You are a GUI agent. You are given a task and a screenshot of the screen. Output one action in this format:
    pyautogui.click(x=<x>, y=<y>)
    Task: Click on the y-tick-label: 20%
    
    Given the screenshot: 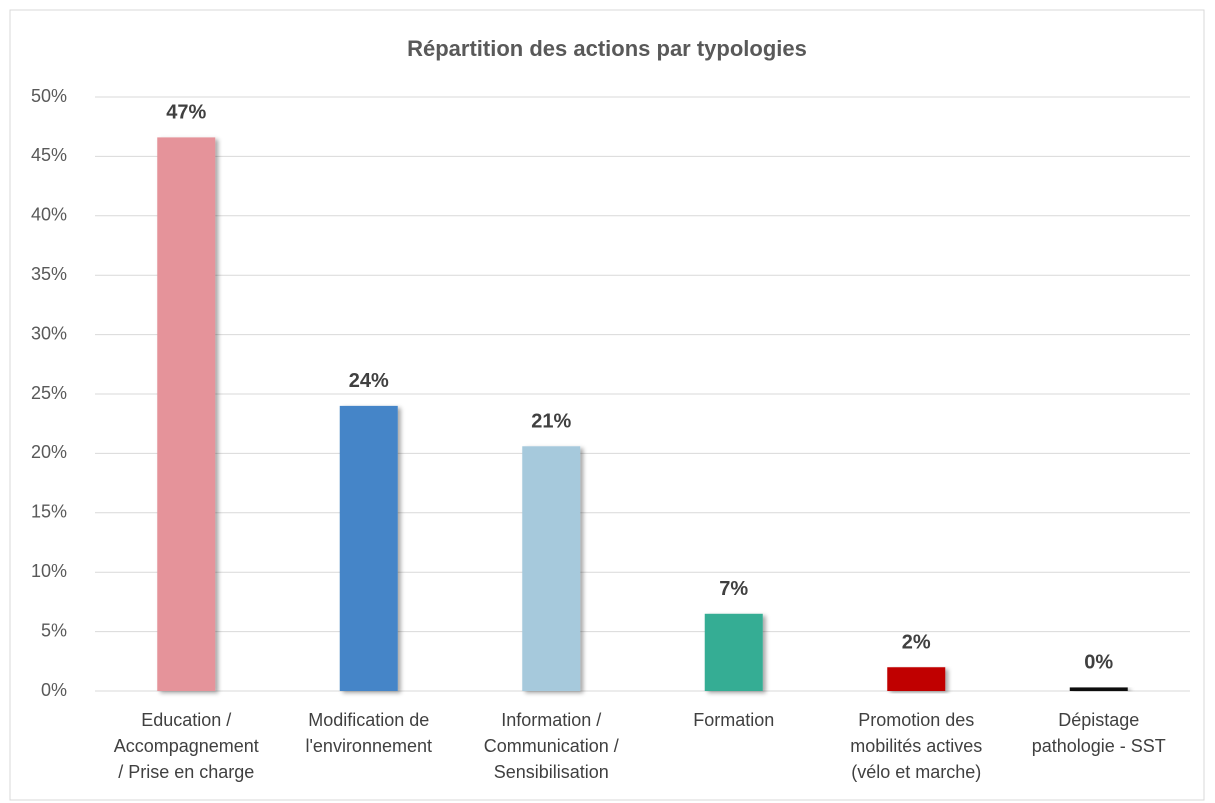 What is the action you would take?
    pyautogui.click(x=49, y=452)
    